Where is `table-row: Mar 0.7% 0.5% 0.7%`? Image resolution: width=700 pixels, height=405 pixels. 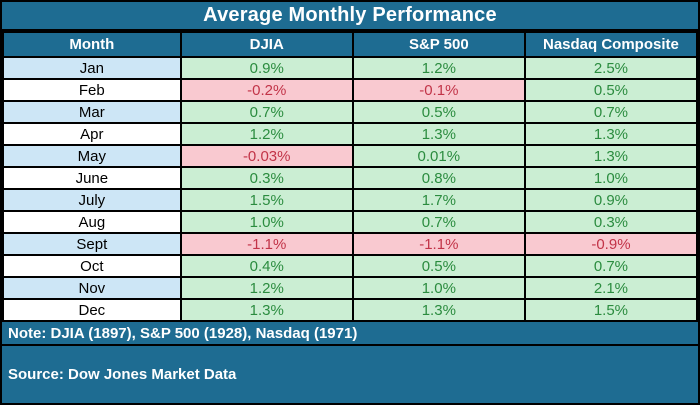
table-row: Mar 0.7% 0.5% 0.7% is located at coordinates (350, 112).